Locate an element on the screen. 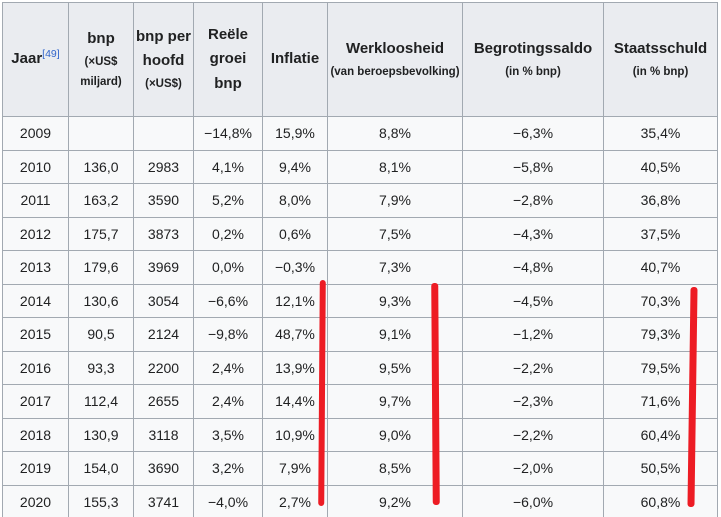 The width and height of the screenshot is (721, 517). column-header-title: Staatsschuld is located at coordinates (660, 49).